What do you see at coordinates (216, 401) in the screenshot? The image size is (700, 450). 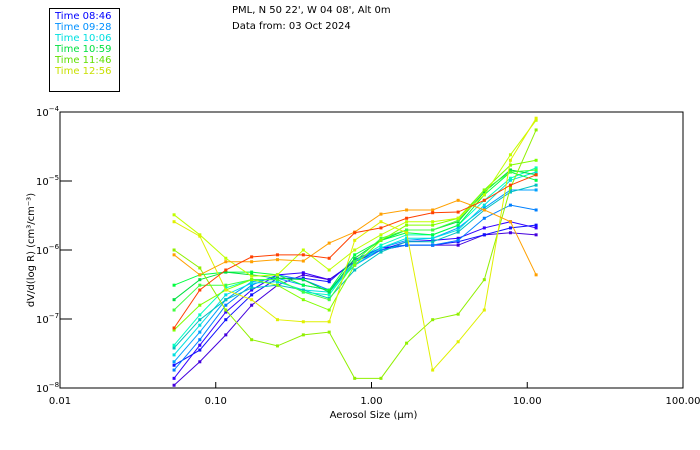 I see `x-tick-label: 0.10` at bounding box center [216, 401].